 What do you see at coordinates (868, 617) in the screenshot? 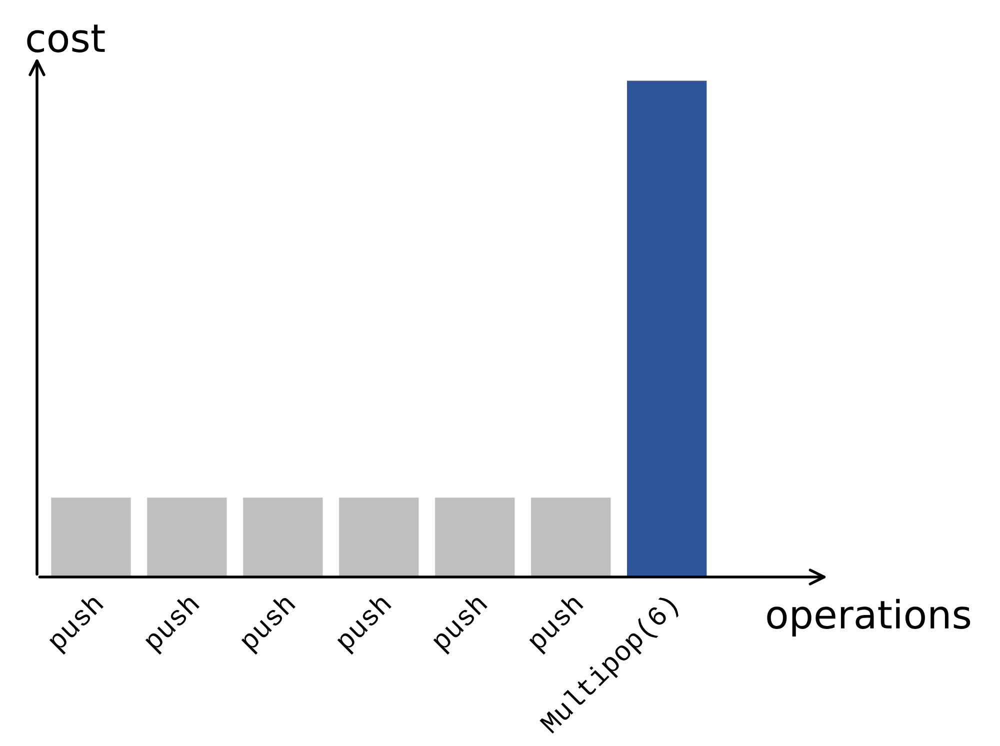
I see `x-axis-title: operations` at bounding box center [868, 617].